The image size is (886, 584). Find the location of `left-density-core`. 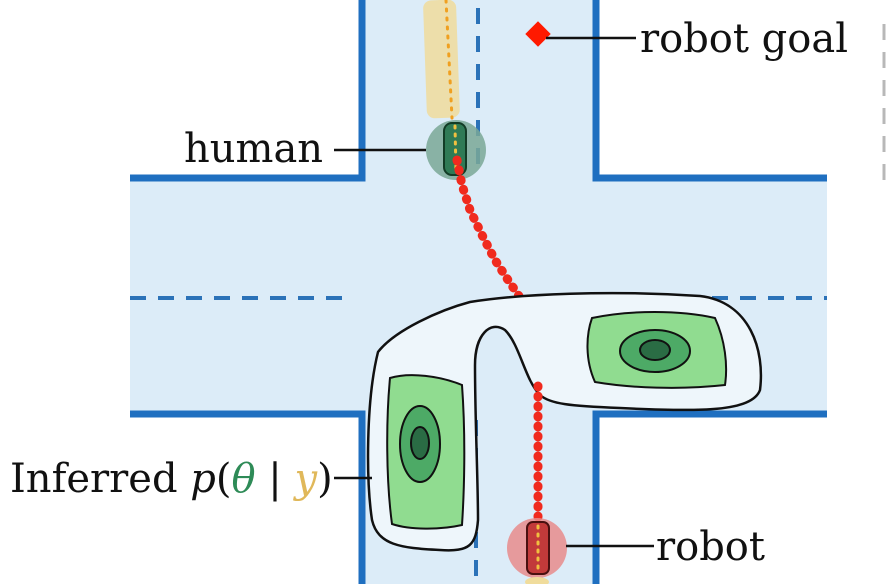

left-density-core is located at coordinates (420, 443).